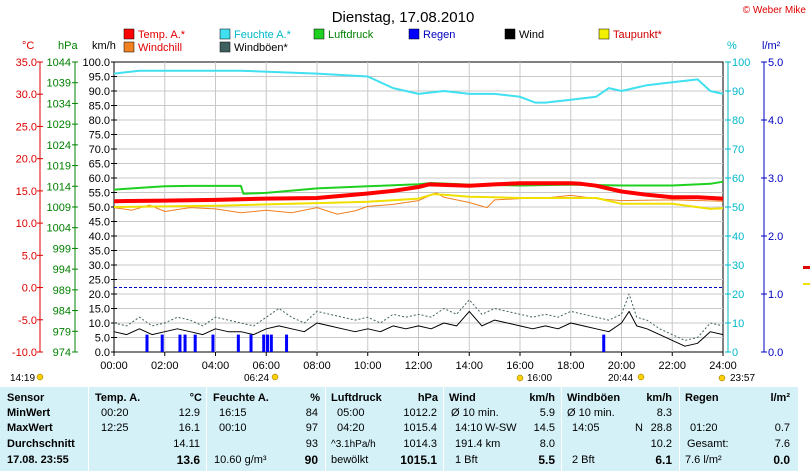  Describe the element at coordinates (263, 35) in the screenshot. I see `legend-label: Feuchte A.*` at that location.